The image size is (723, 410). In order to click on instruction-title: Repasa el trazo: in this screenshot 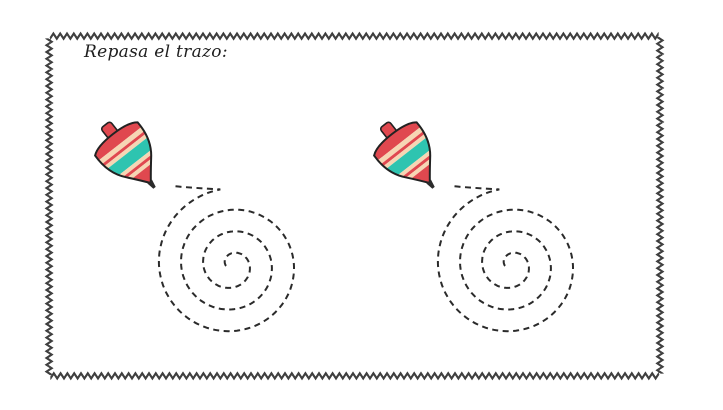, I will do `click(156, 52)`.